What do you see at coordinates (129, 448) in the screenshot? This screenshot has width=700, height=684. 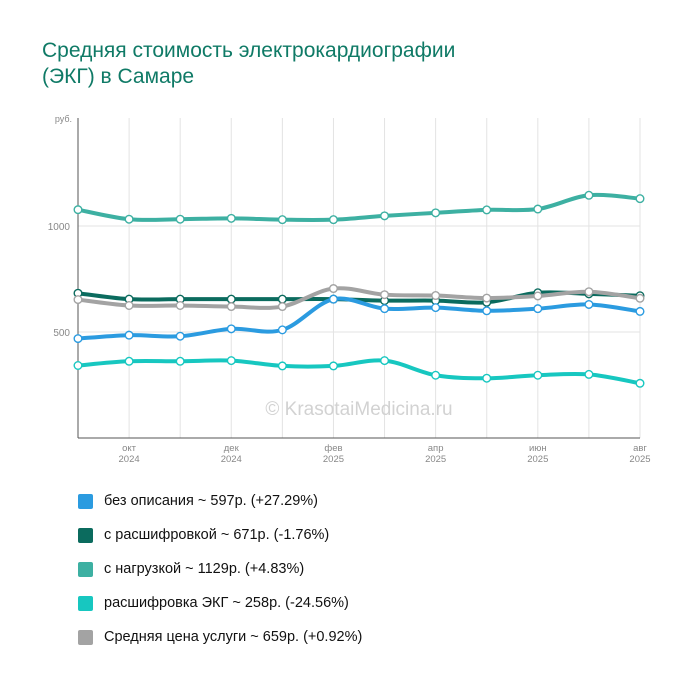 I see `x-tick-month-label: окт` at bounding box center [129, 448].